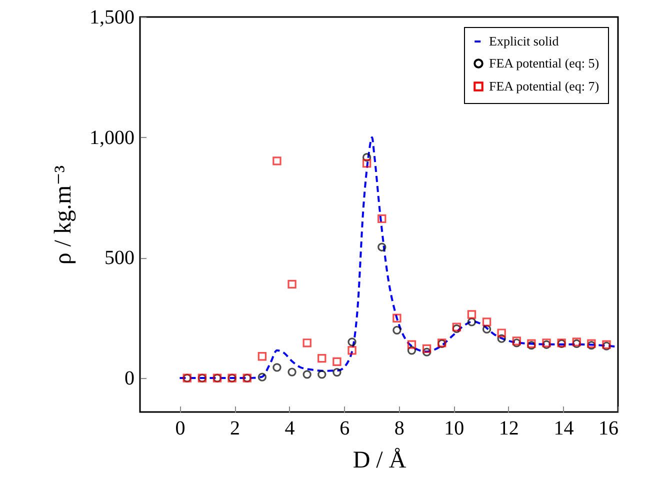  Describe the element at coordinates (63, 215) in the screenshot. I see `y-axis-title: ρ / kg.m⁻³` at that location.